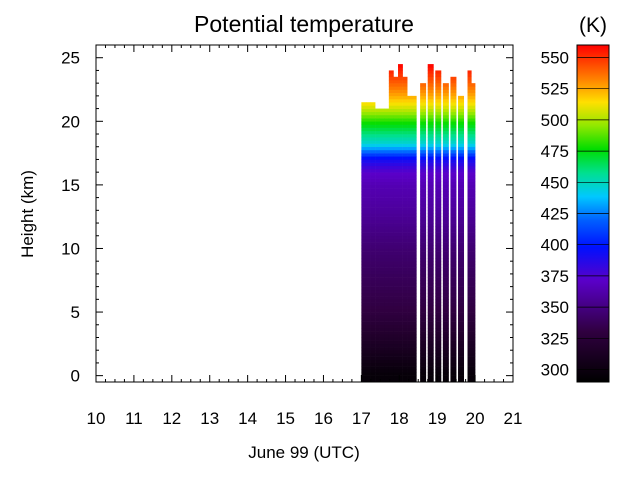 The height and width of the screenshot is (480, 640). What do you see at coordinates (209, 418) in the screenshot?
I see `x-tick-label: 13` at bounding box center [209, 418].